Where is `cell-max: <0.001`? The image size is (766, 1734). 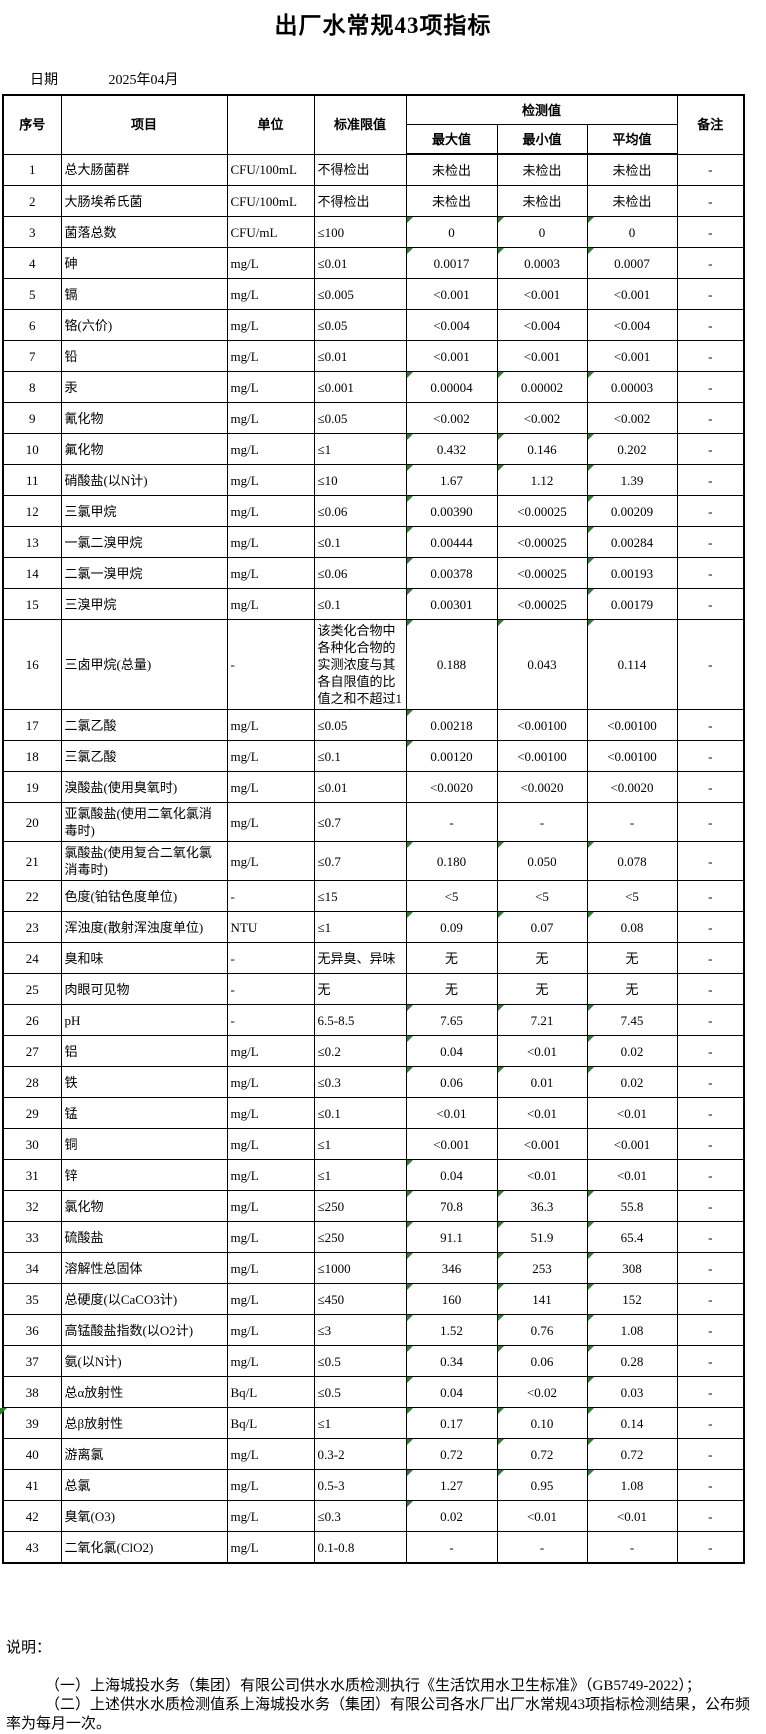 cell-max: <0.001 is located at coordinates (451, 294).